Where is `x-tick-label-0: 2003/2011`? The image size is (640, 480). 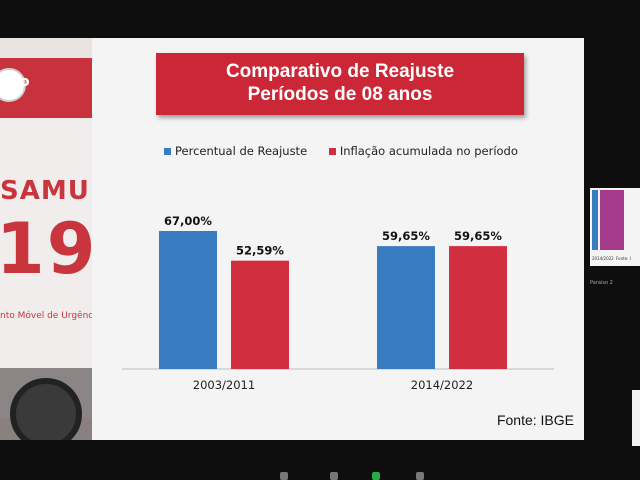
x-tick-label-0: 2003/2011 is located at coordinates (224, 385).